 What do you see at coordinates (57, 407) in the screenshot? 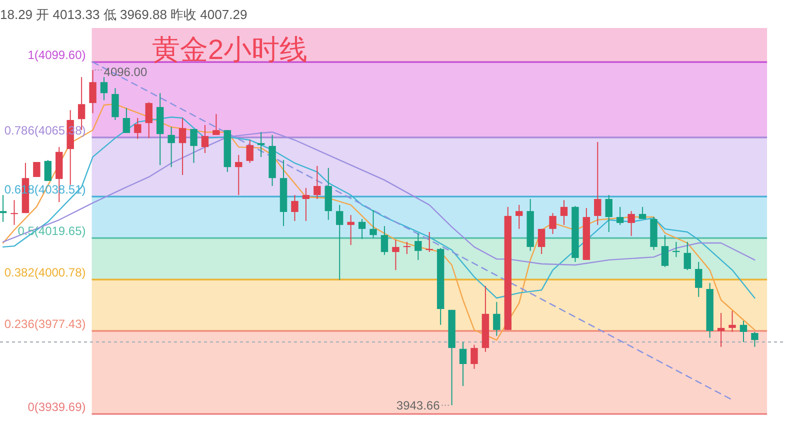
I see `ref-line-label: 0(3939.69)` at bounding box center [57, 407].